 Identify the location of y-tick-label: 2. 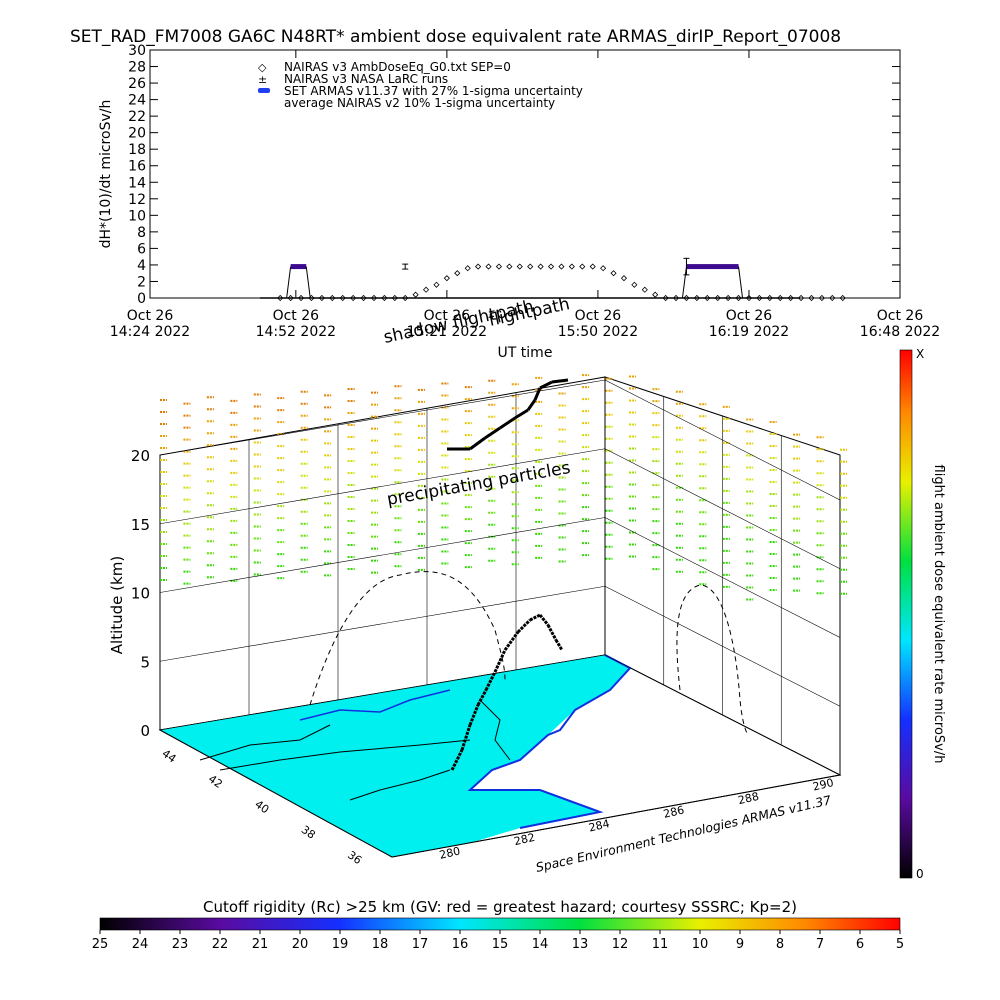
(141, 282).